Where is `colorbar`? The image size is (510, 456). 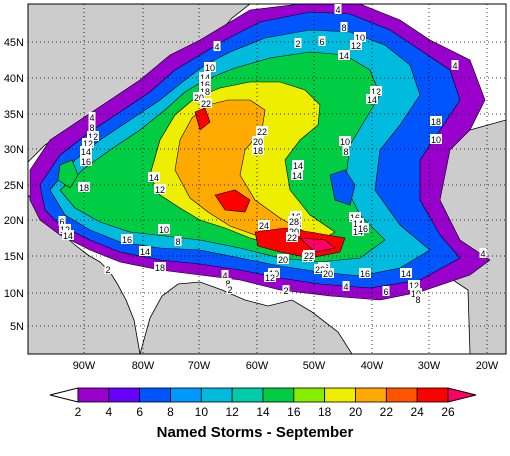
colorbar is located at coordinates (263, 395).